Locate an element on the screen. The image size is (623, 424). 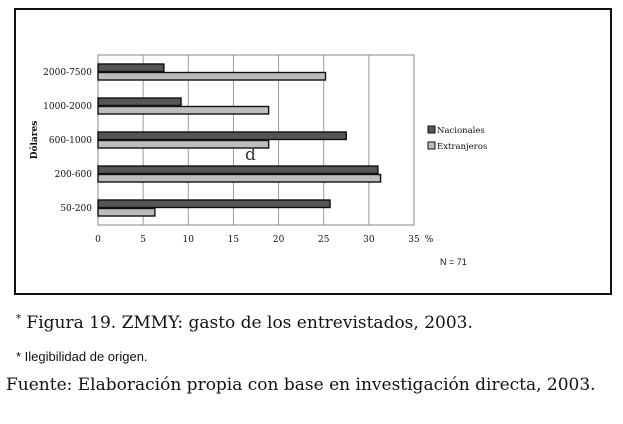
category-label: 50-200 is located at coordinates (76, 209).